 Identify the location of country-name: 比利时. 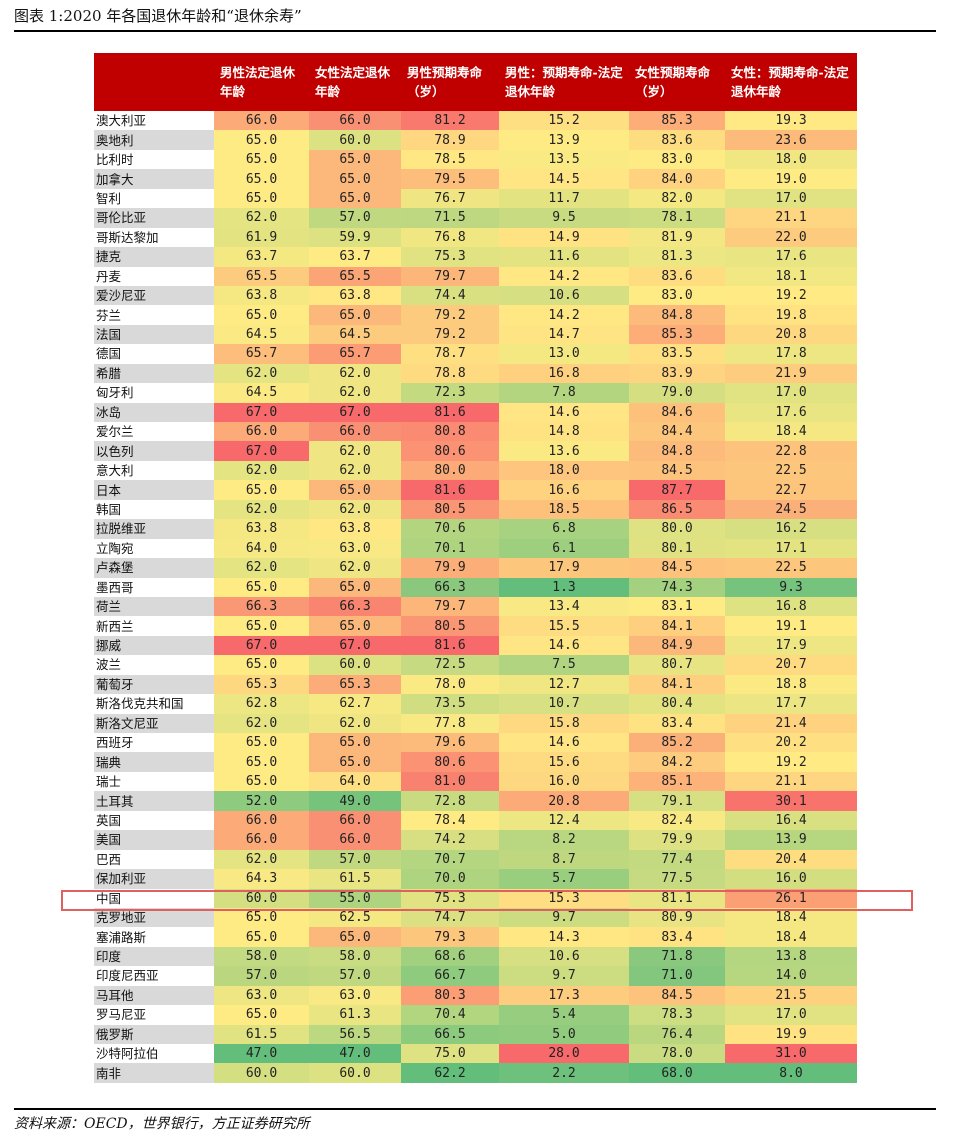
(154, 159).